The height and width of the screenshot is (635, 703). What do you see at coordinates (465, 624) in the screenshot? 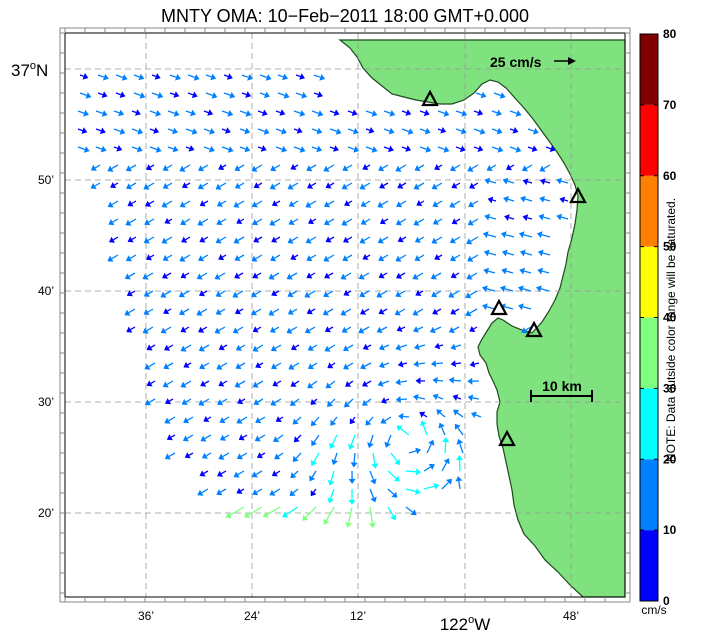
I see `lon-label-122W: 122oW` at bounding box center [465, 624].